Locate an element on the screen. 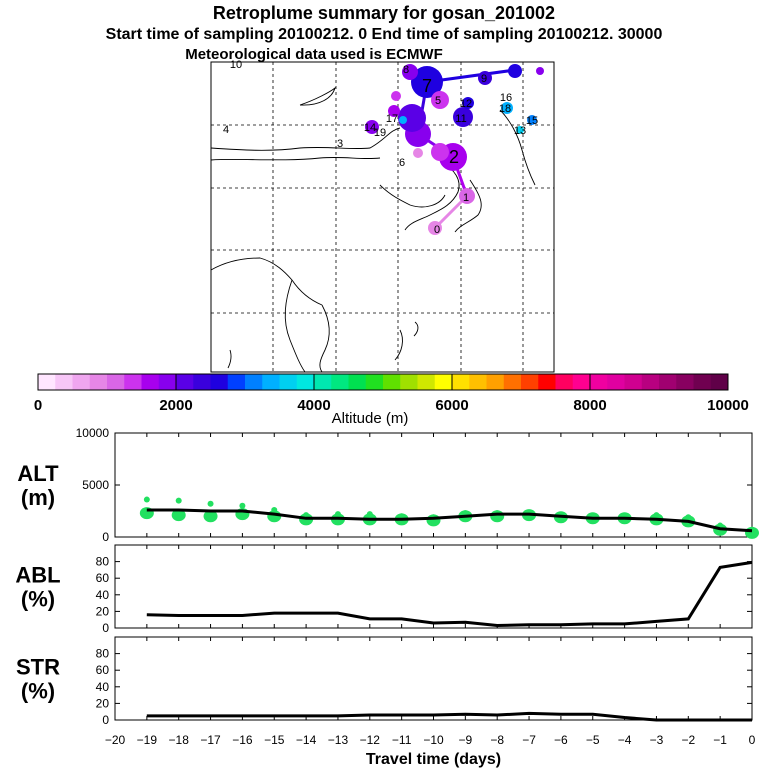 This screenshot has width=768, height=768. colorbar-tick-label: 4000 is located at coordinates (313, 405).